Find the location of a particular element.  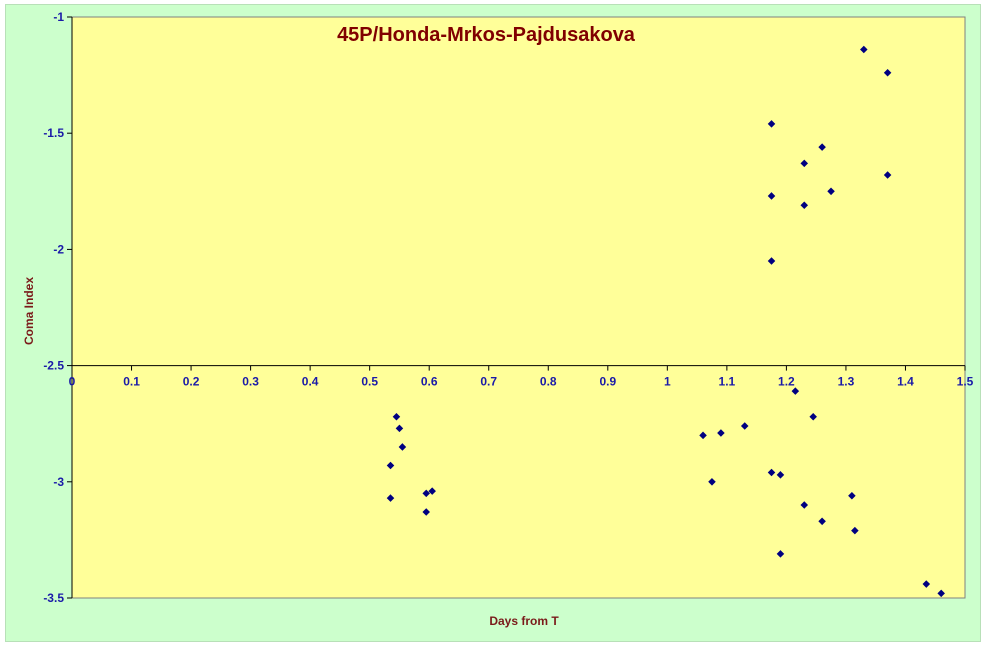

x-axis-title: Days from T is located at coordinates (524, 621).